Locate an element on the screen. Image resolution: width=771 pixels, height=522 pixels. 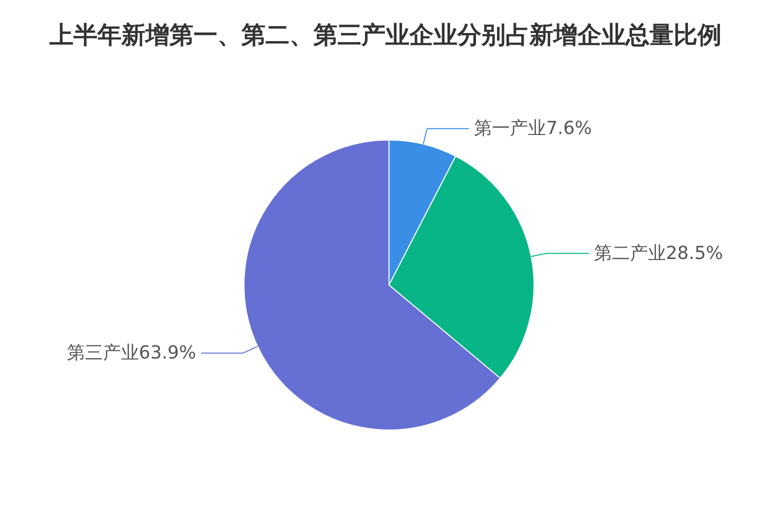
slice-label: 第二产业28.5% is located at coordinates (659, 253).